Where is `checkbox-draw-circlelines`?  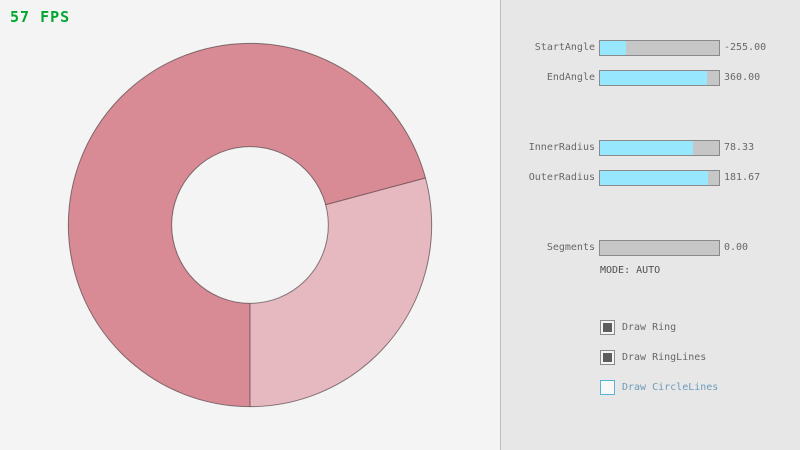 checkbox-draw-circlelines is located at coordinates (607, 387).